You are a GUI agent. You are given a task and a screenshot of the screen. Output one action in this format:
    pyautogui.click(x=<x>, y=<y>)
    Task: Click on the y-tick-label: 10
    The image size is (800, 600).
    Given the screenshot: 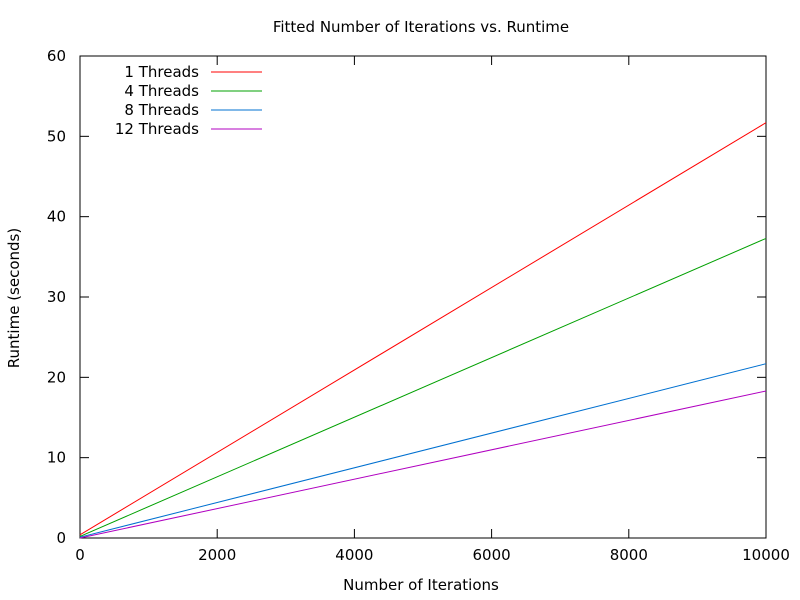 What is the action you would take?
    pyautogui.click(x=56, y=458)
    